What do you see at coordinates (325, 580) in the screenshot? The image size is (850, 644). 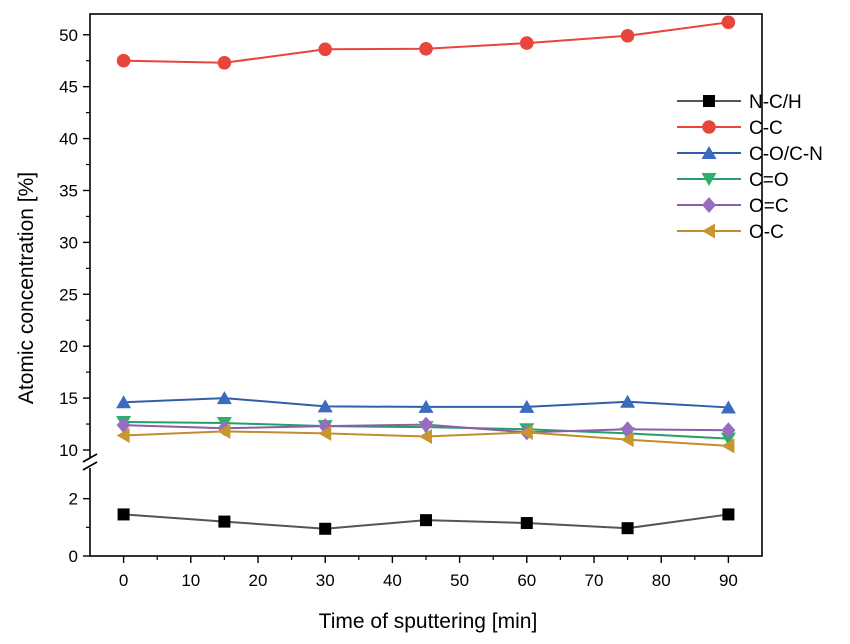 I see `x-tick-label: 30` at bounding box center [325, 580].